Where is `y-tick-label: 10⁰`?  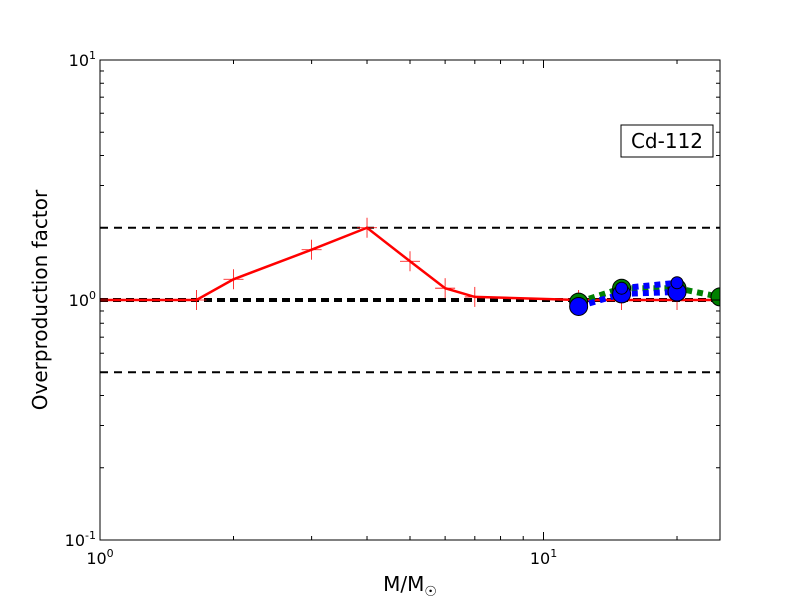
y-tick-label: 10⁰ is located at coordinates (82, 299).